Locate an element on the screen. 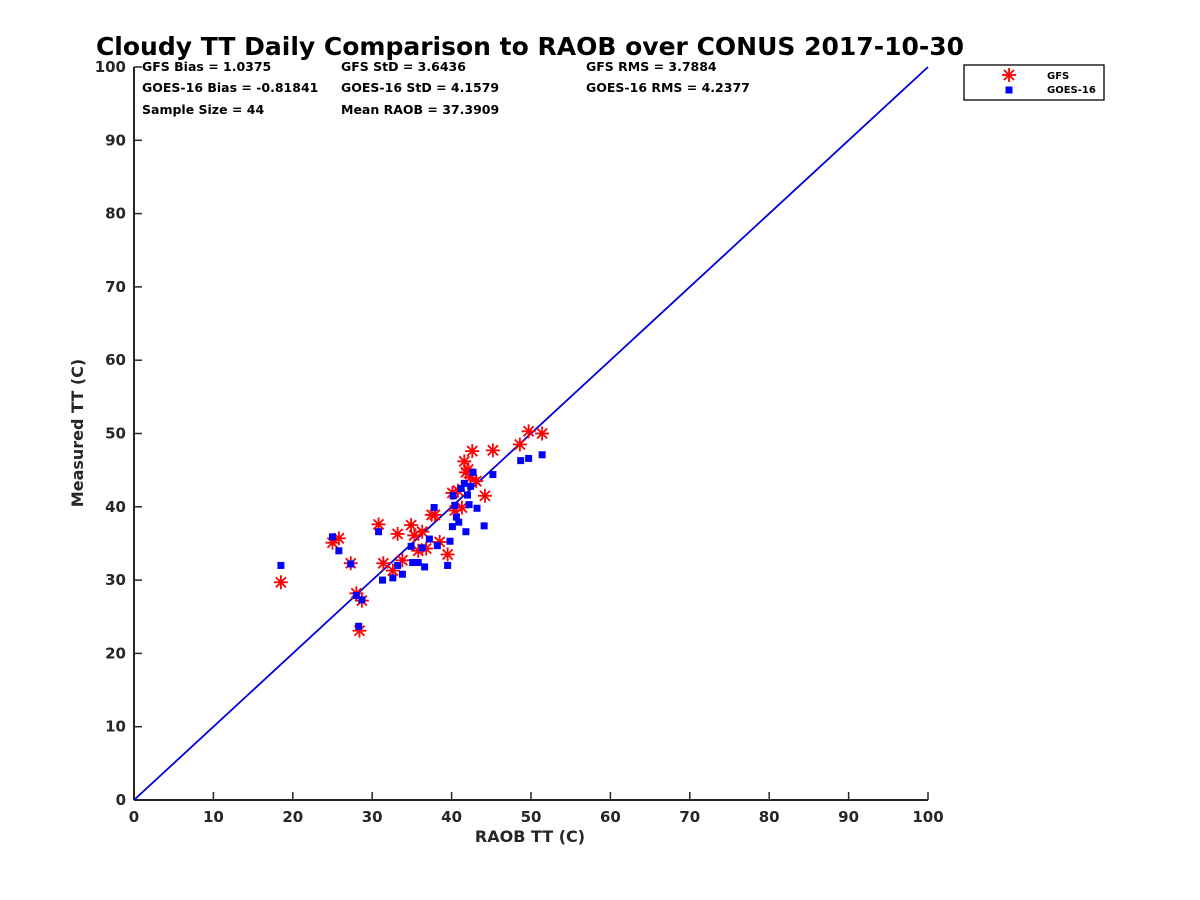 The width and height of the screenshot is (1200, 900). stat-gfs-bias: GFS Bias = 1.0375 is located at coordinates (206, 66).